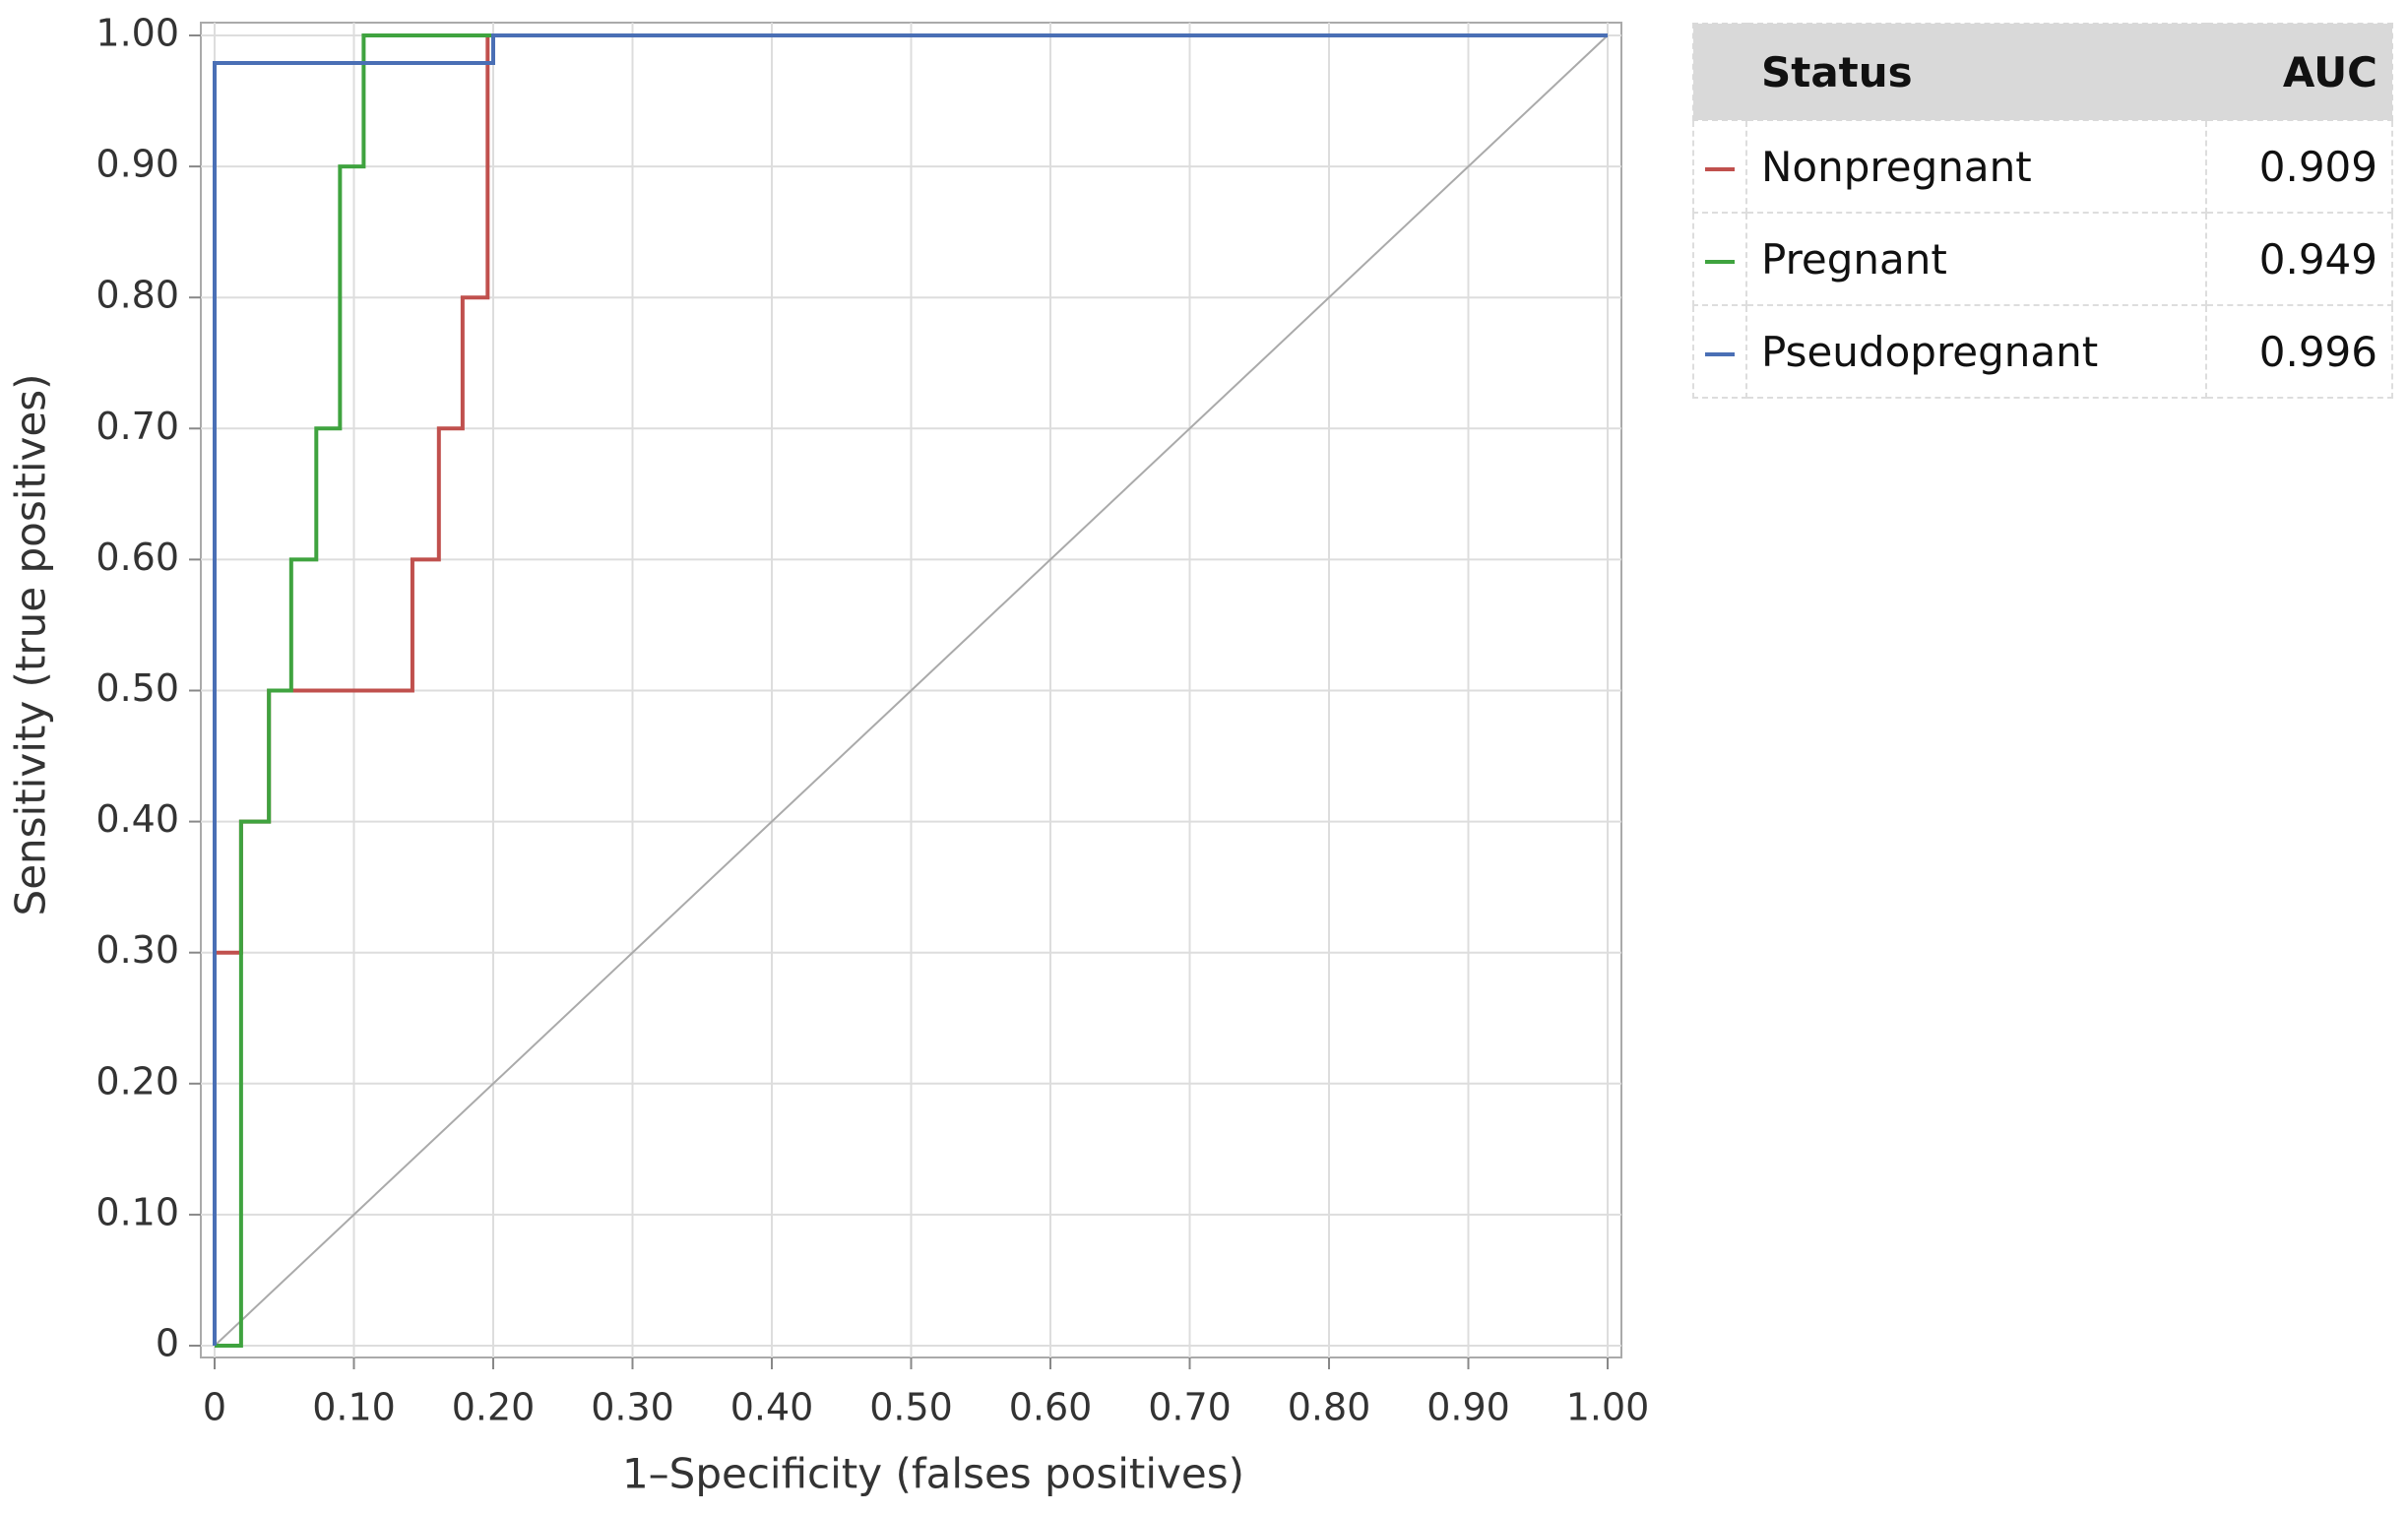 This screenshot has height=1514, width=2408. Describe the element at coordinates (933, 1474) in the screenshot. I see `x-axis-label: 1–Specificity (falses positives)` at that location.